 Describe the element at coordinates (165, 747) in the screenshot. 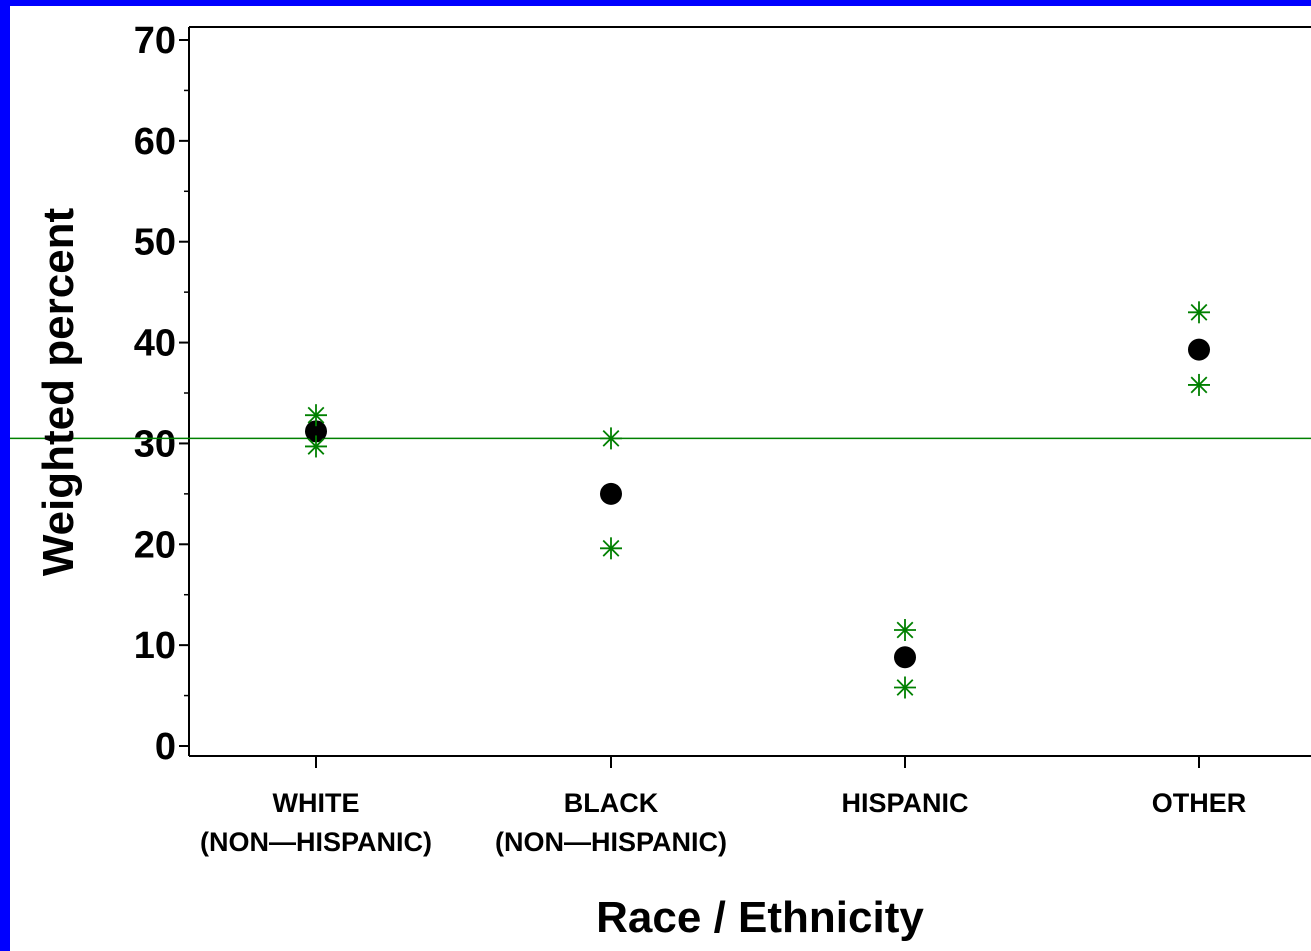

I see `y-tick-label: 0` at that location.